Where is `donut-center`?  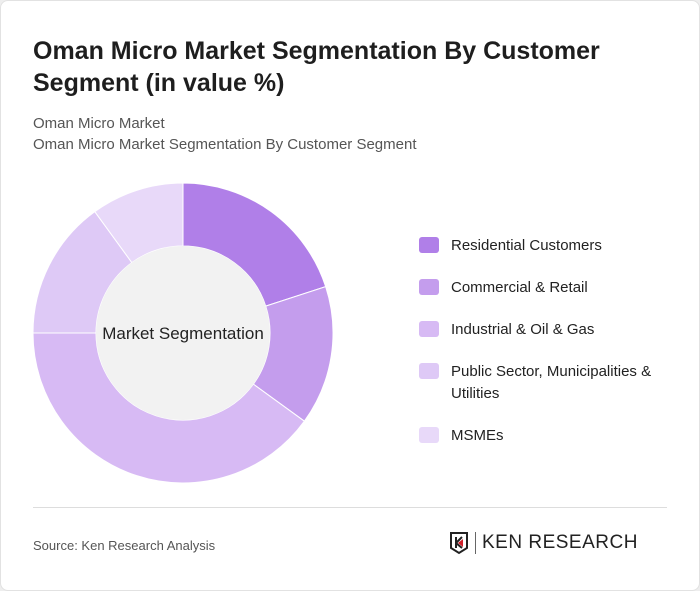
donut-center is located at coordinates (183, 333).